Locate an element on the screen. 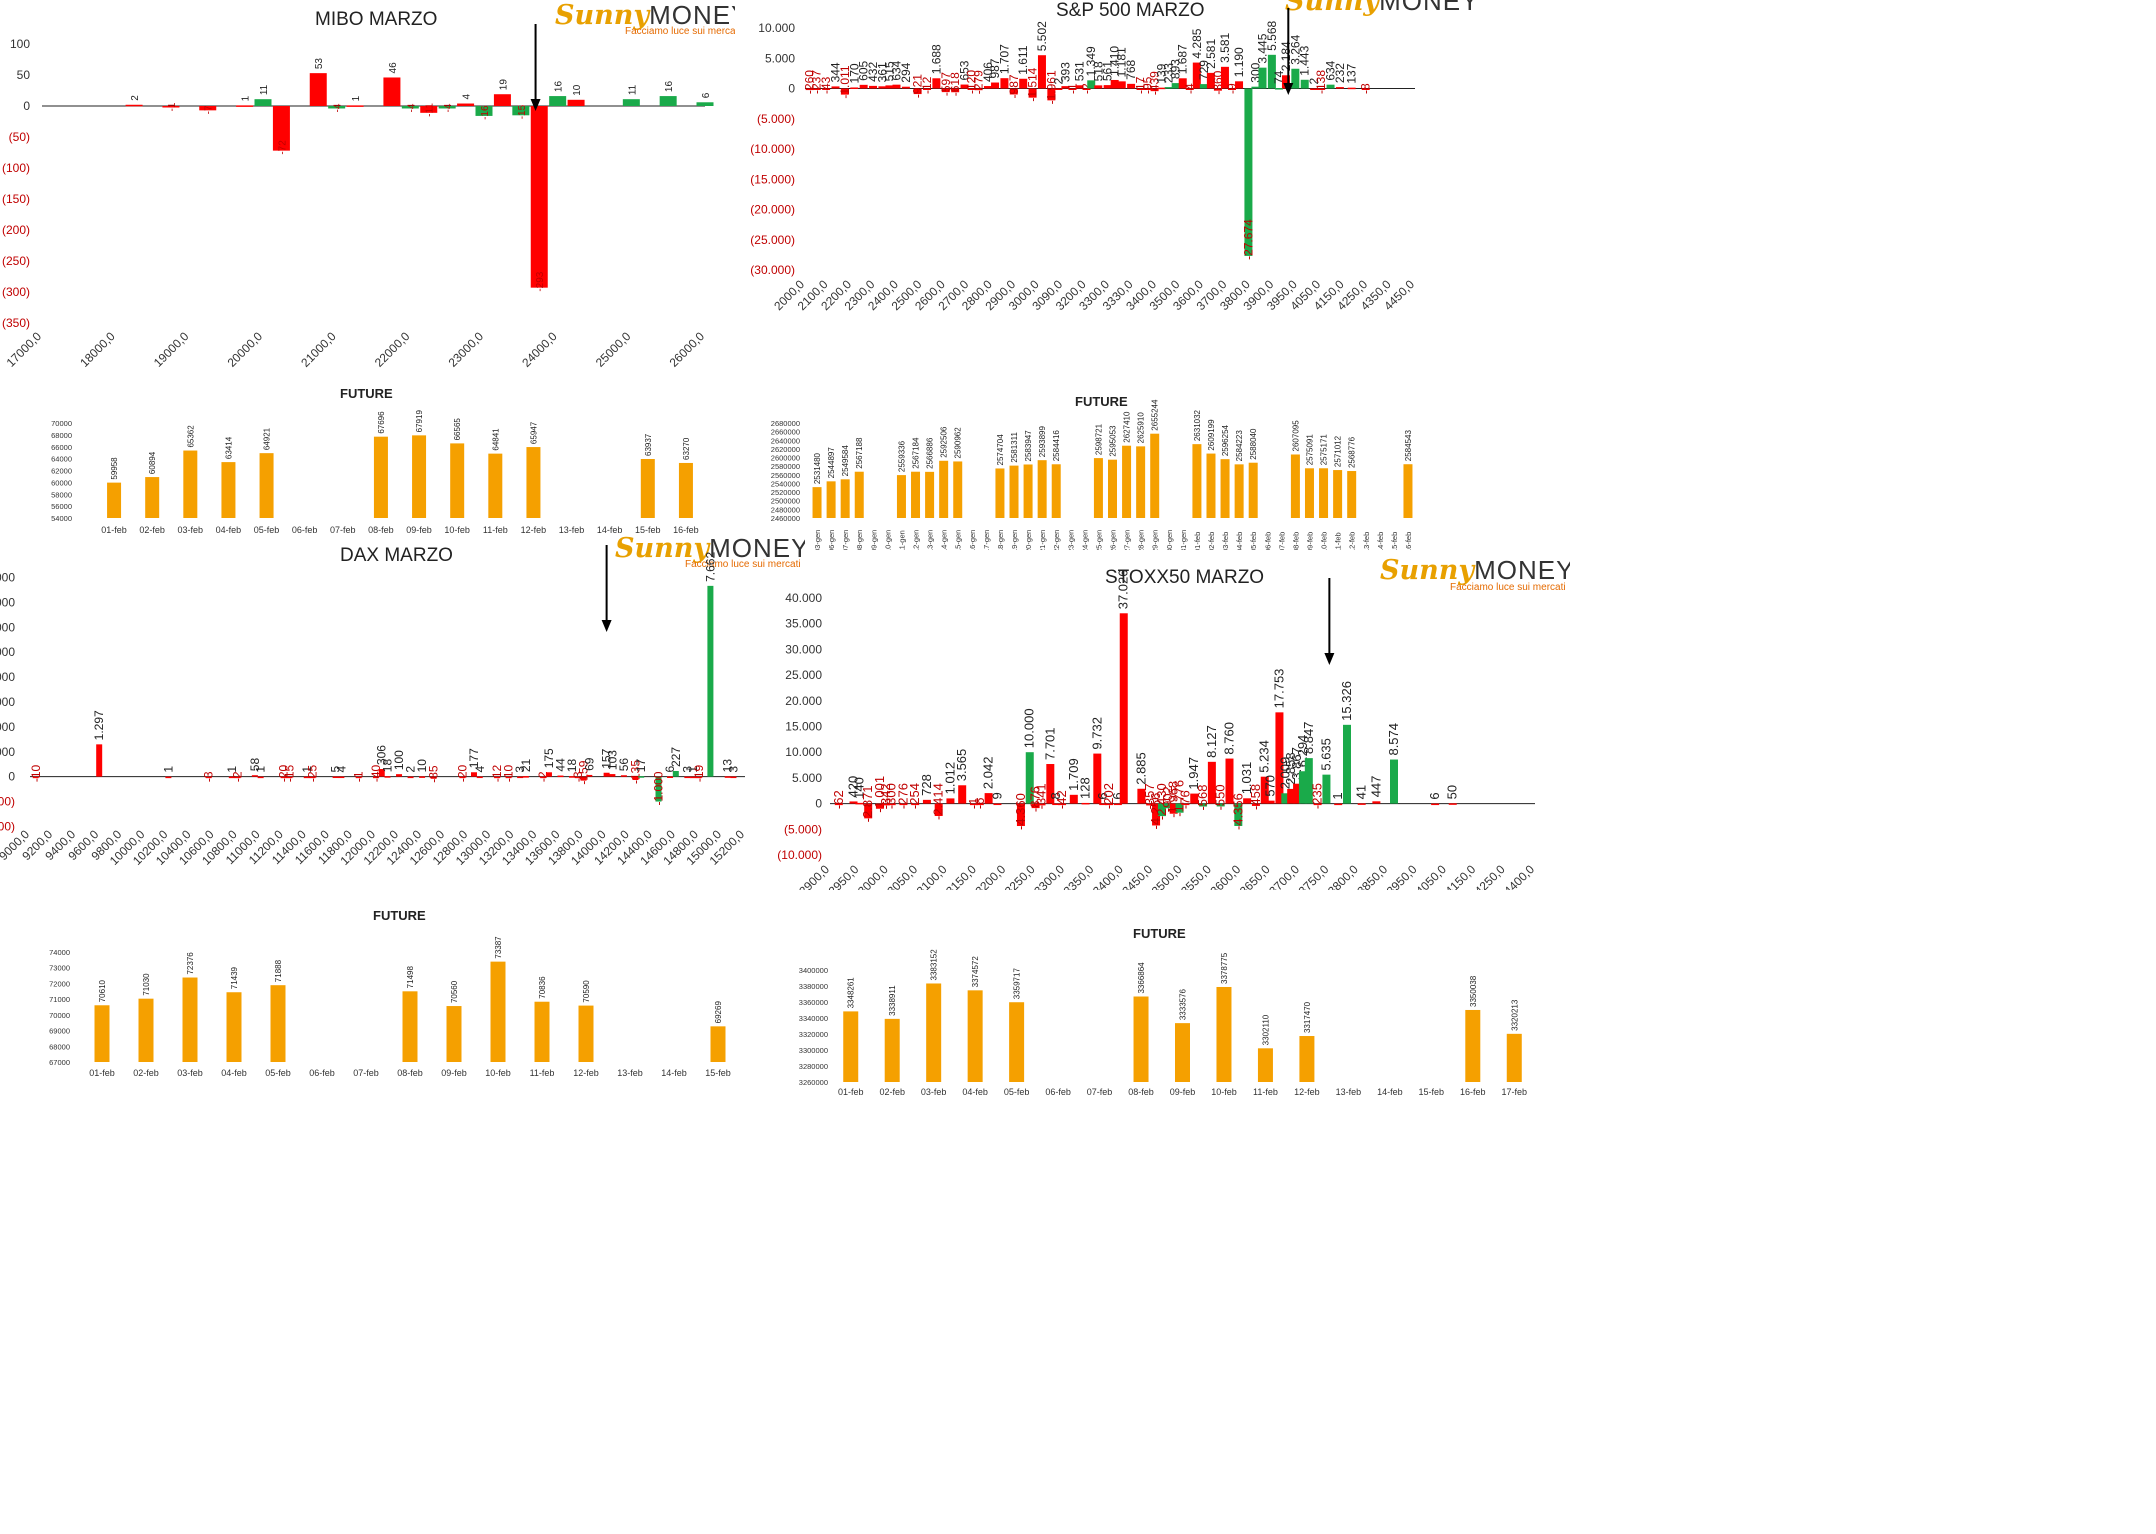 The width and height of the screenshot is (2156, 1534). data-label: 139 is located at coordinates (1162, 73).